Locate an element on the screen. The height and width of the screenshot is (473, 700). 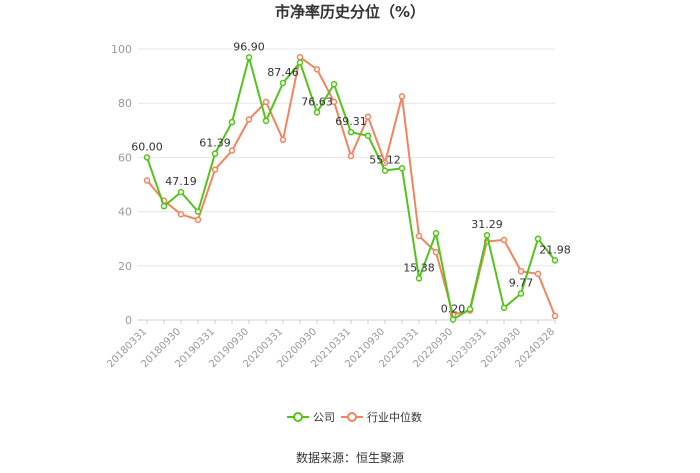
y-axis: 0 20 40 60 80 100 is located at coordinates (121, 185).